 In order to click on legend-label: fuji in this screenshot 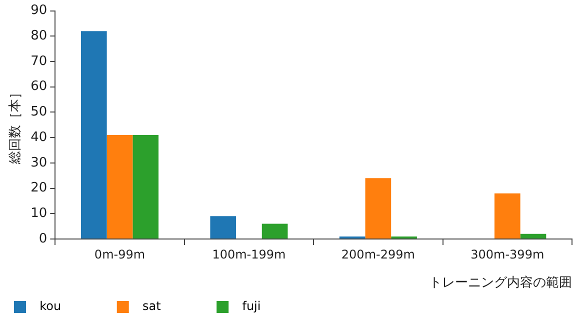, I will do `click(270, 306)`.